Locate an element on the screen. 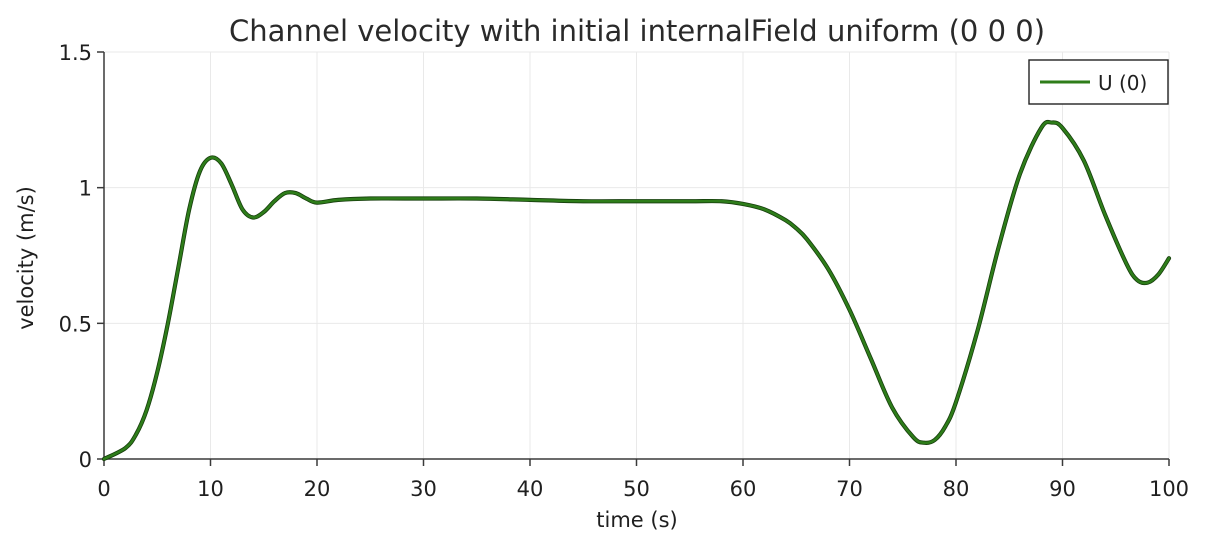  y-tick-label: 1 is located at coordinates (85, 189).